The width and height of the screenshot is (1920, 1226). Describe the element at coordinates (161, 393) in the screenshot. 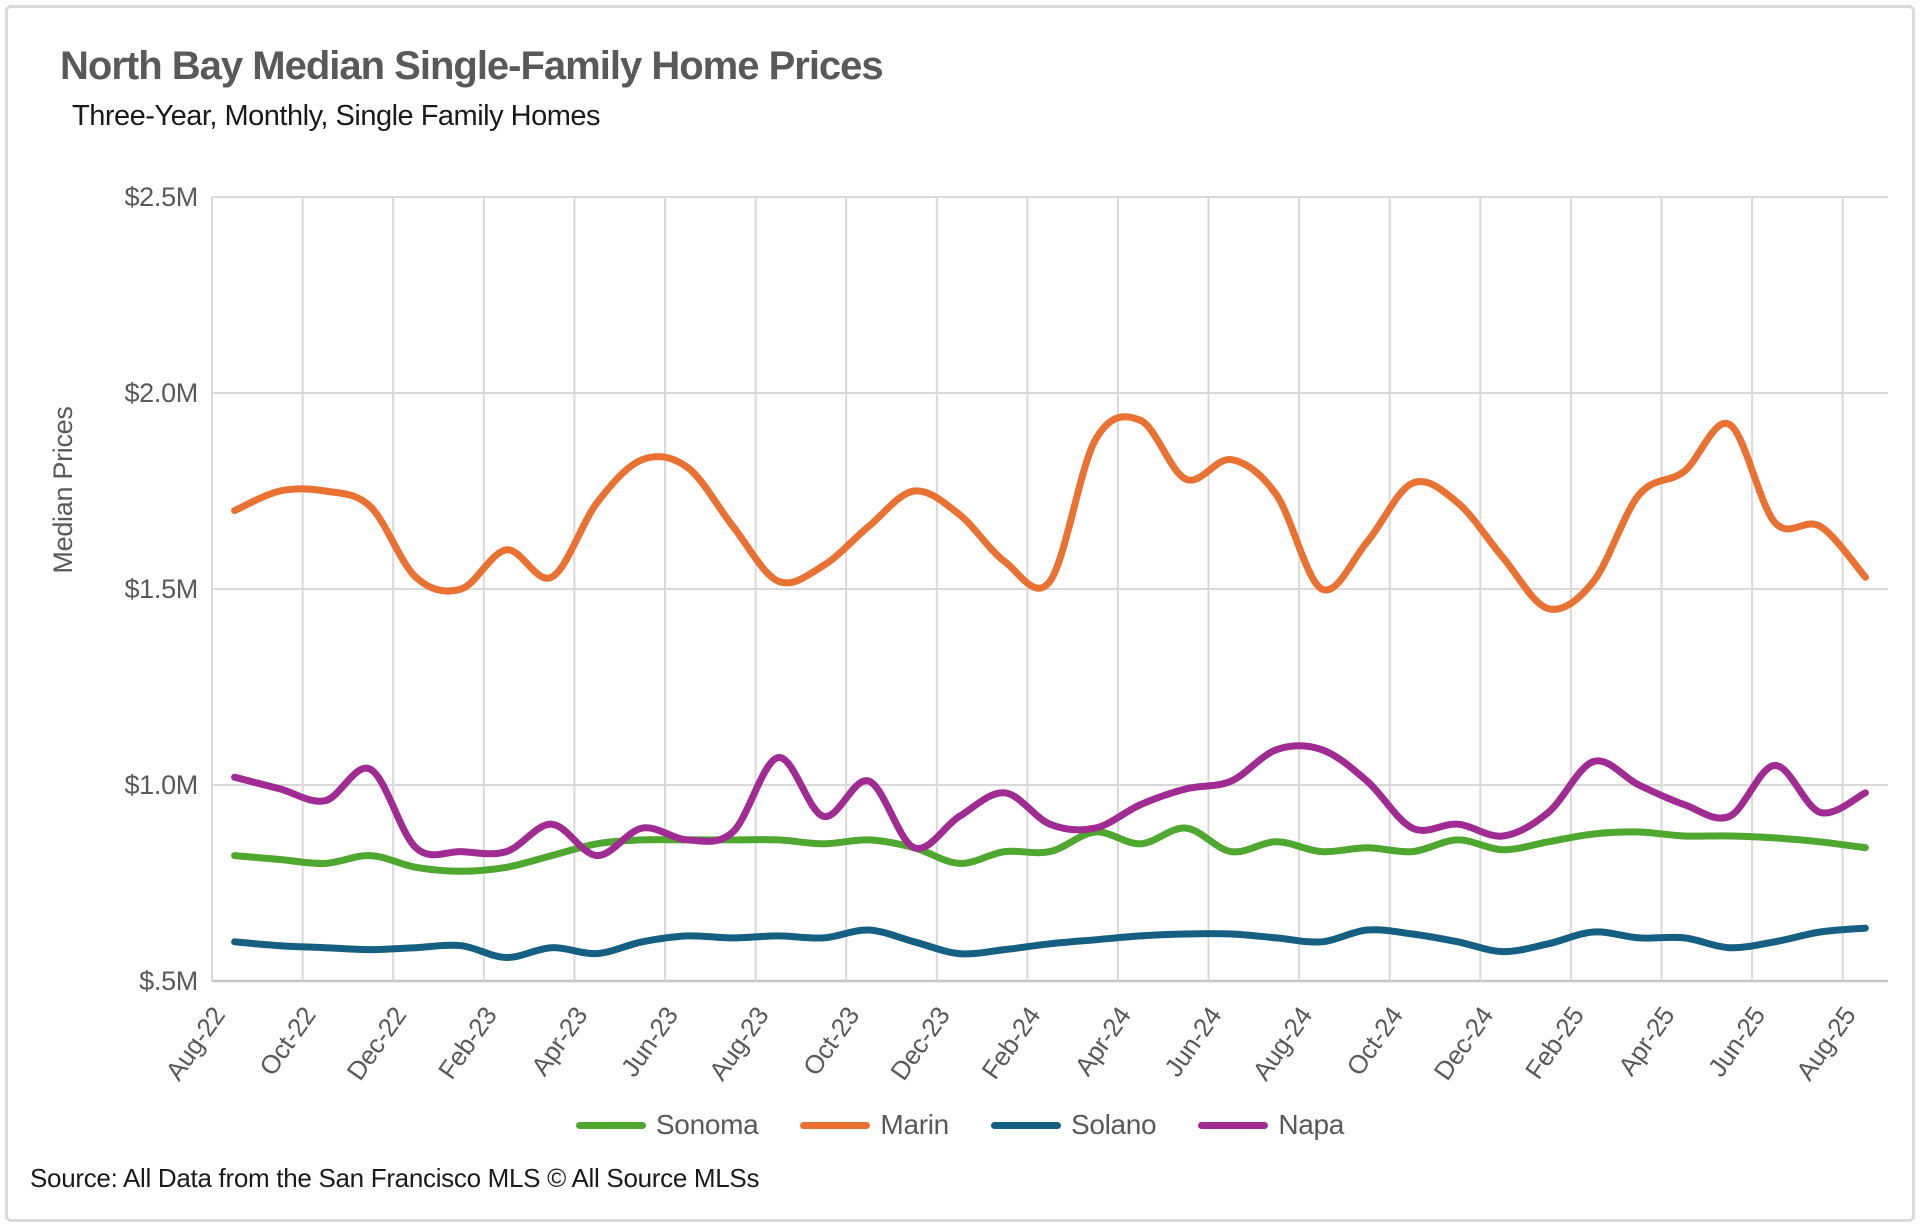

I see `y-tick-label: $2.0M` at that location.